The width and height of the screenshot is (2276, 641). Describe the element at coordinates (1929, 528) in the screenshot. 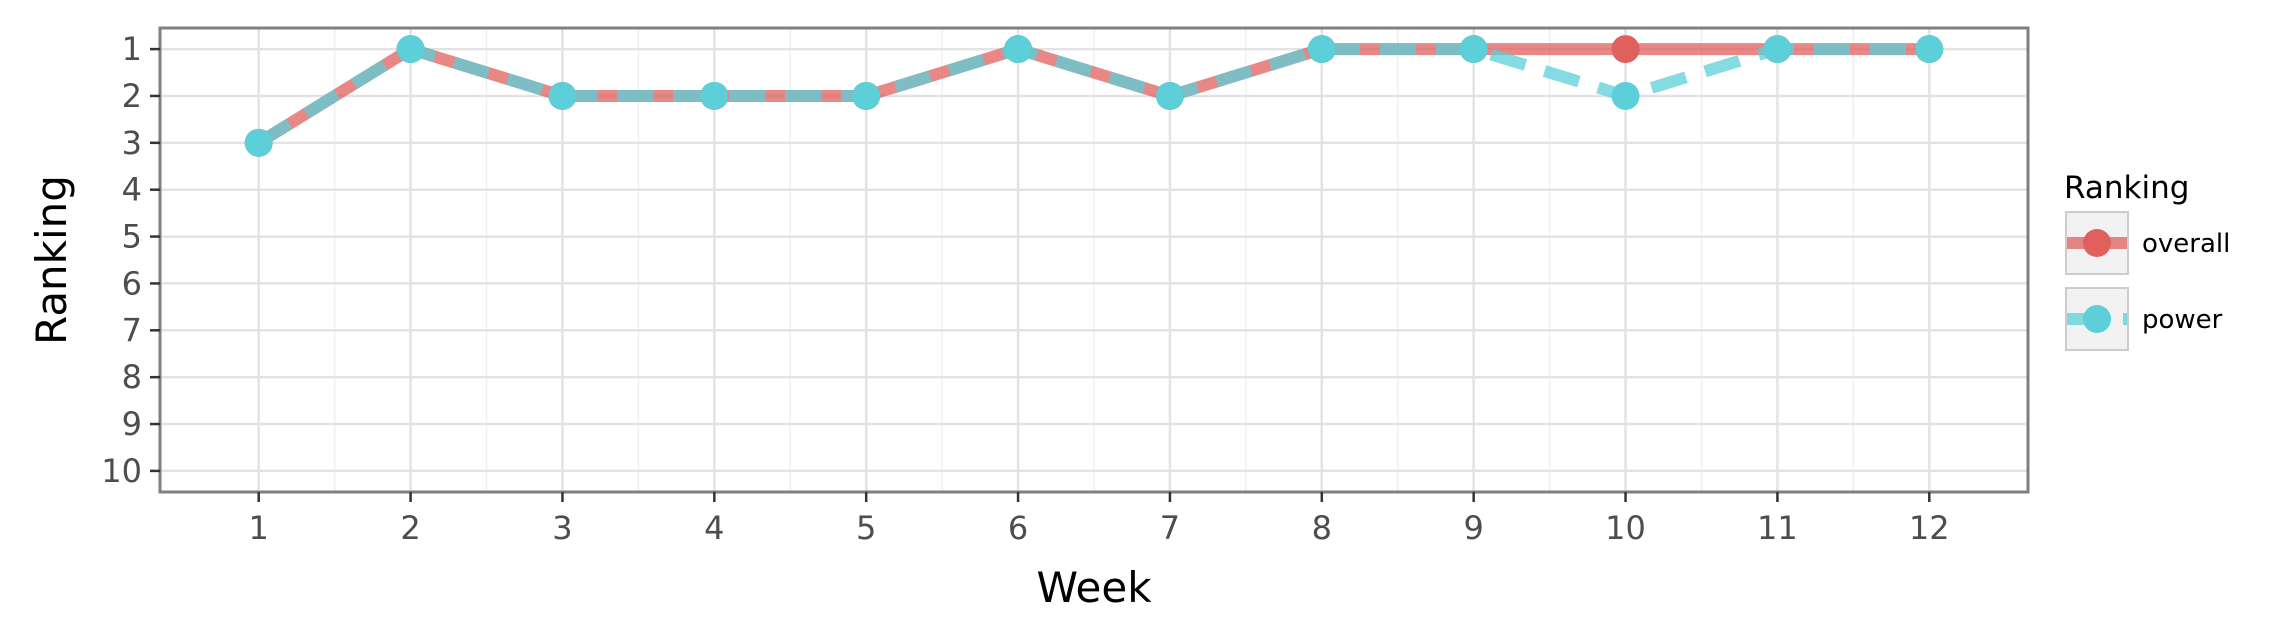

I see `x-tick-label: 12` at that location.